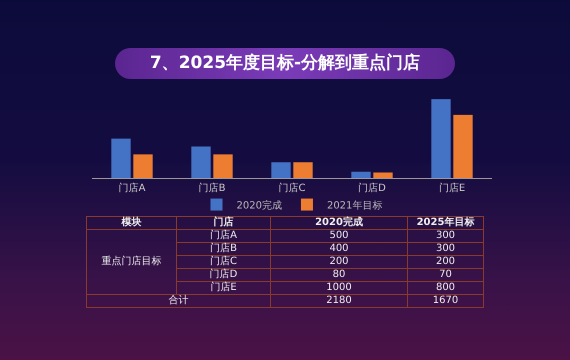 Image resolution: width=570 pixels, height=360 pixels. What do you see at coordinates (452, 188) in the screenshot?
I see `x-tick-label: 门店E` at bounding box center [452, 188].